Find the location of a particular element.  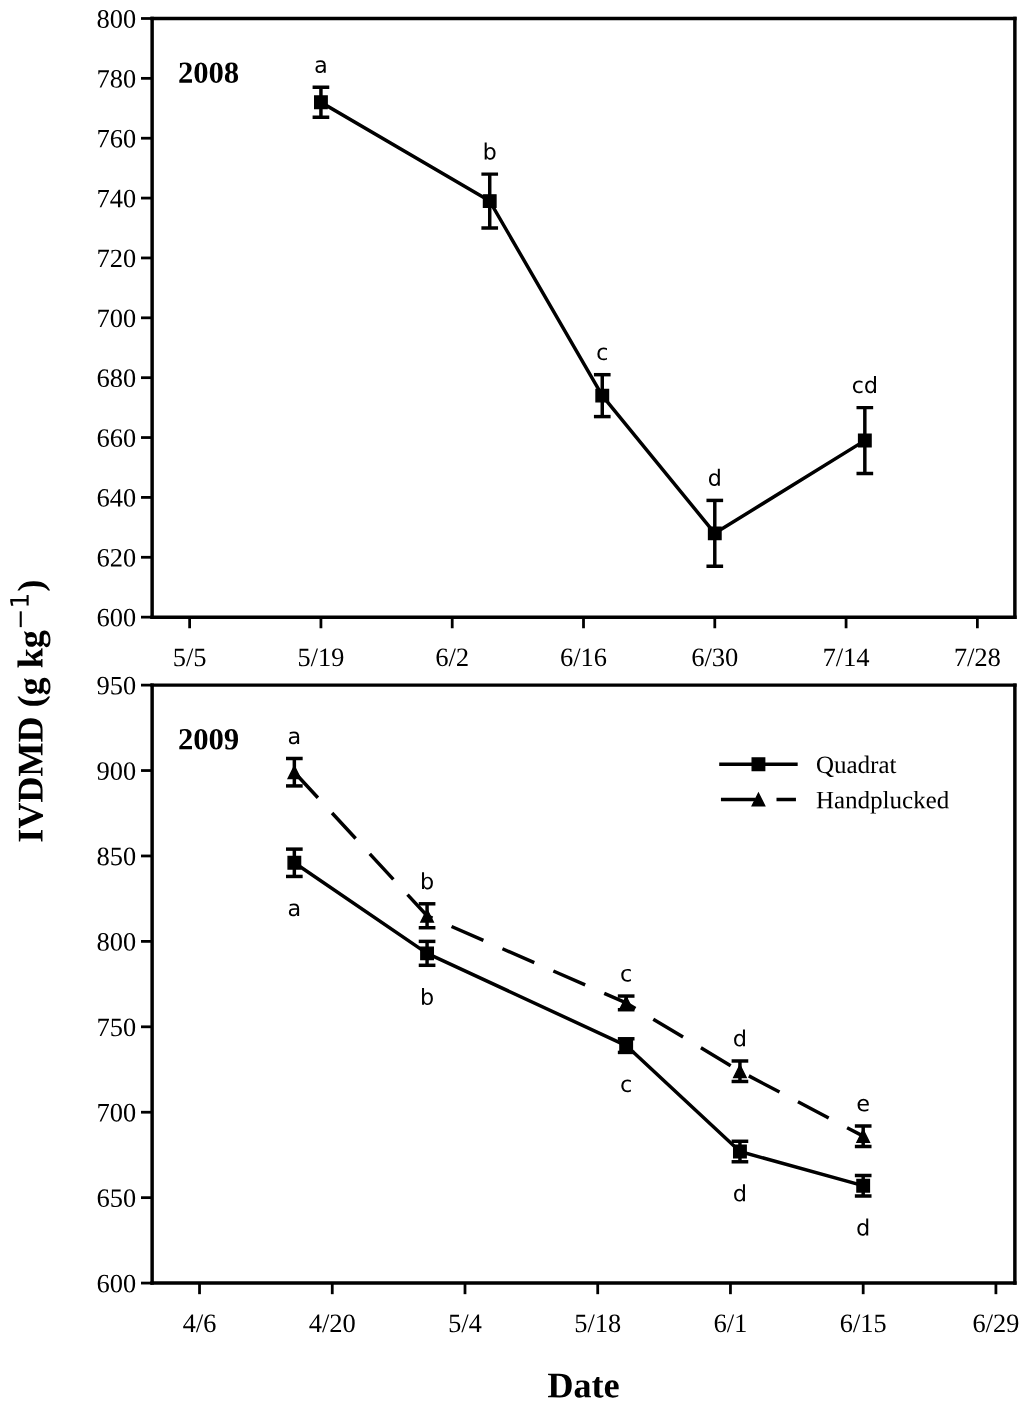

y-tick-label: 740 is located at coordinates (117, 198).